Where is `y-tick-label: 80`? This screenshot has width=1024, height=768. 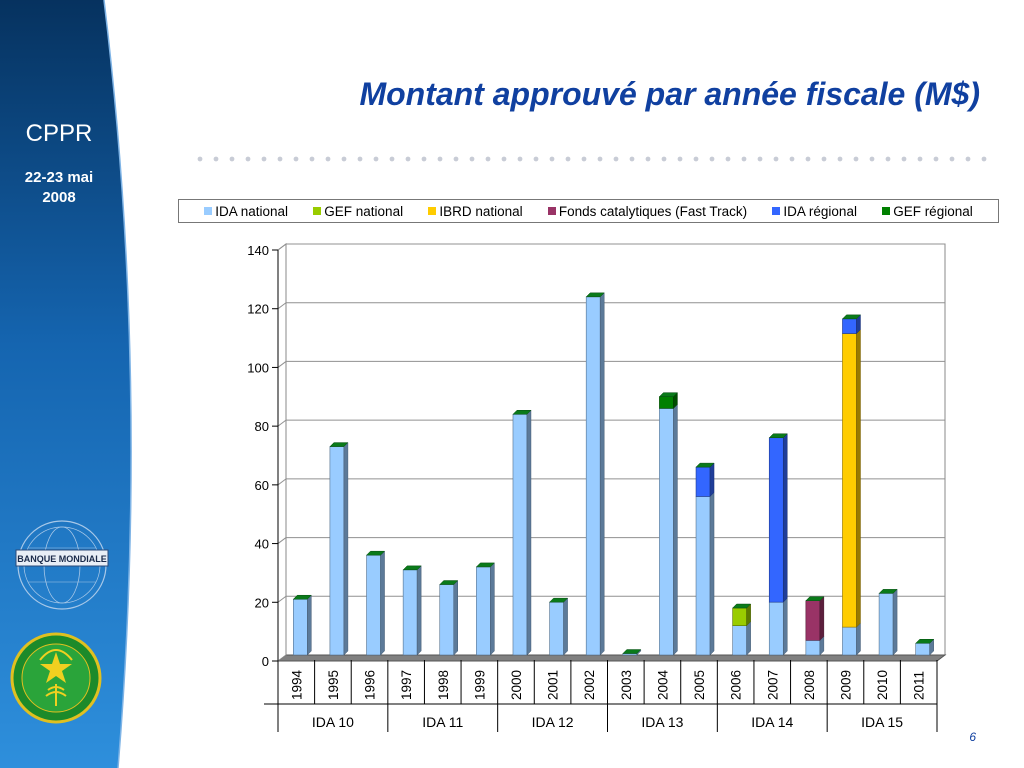 y-tick-label: 80 is located at coordinates (262, 426).